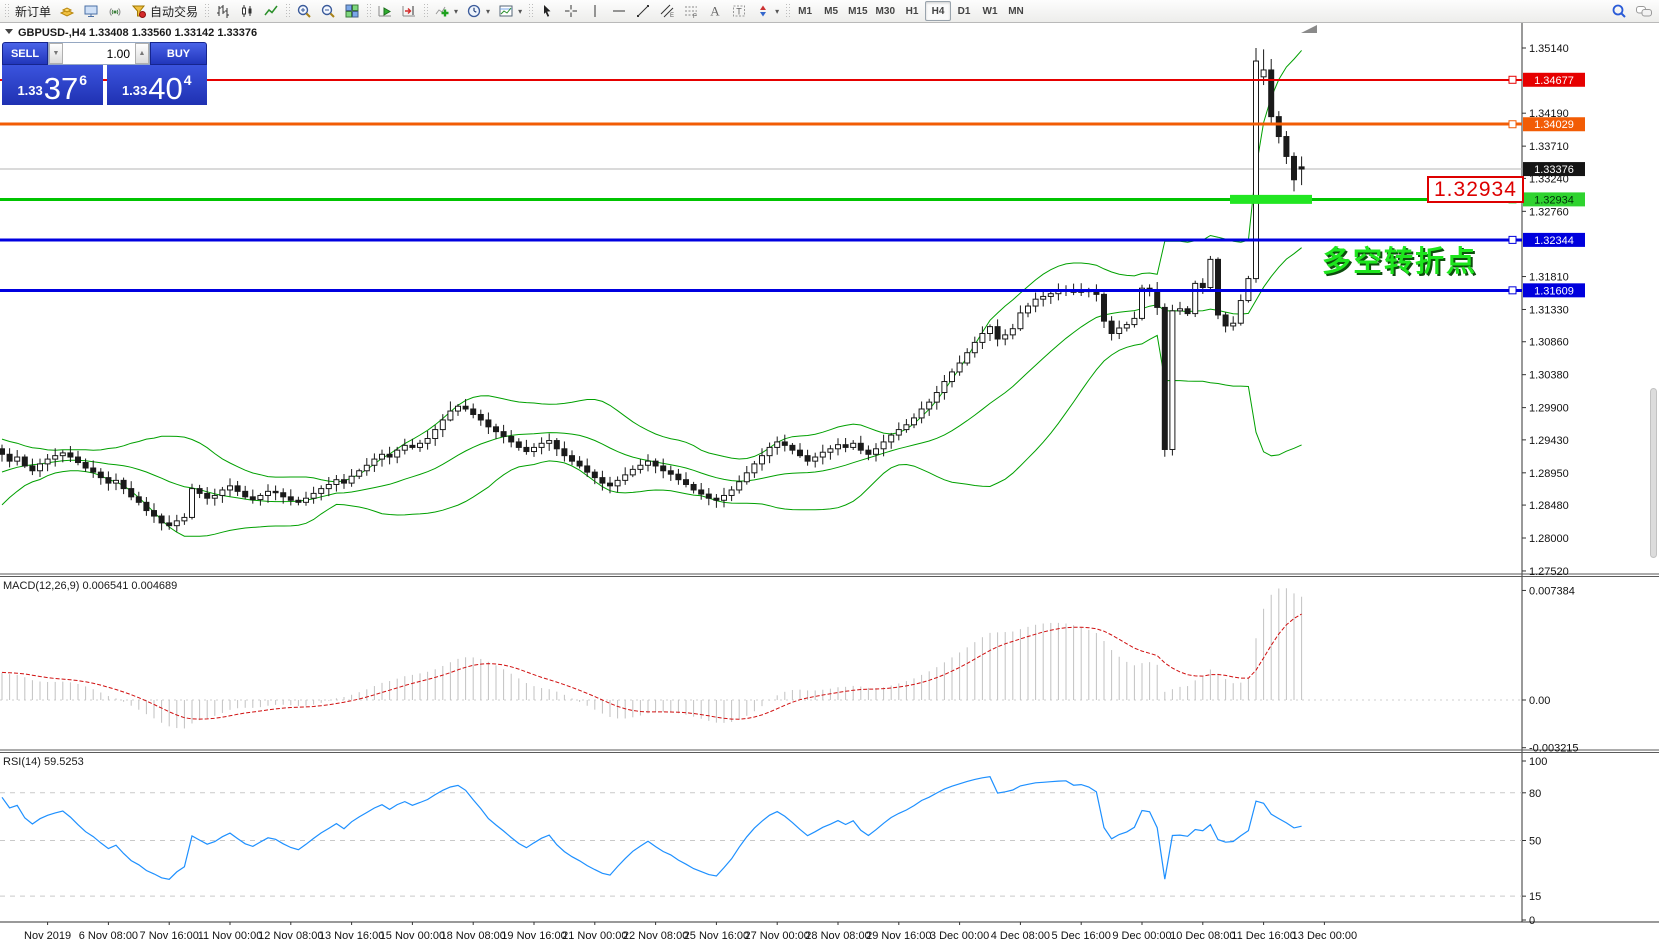  What do you see at coordinates (777, 11) in the screenshot?
I see `dropdown-caret-icon: ▾` at bounding box center [777, 11].